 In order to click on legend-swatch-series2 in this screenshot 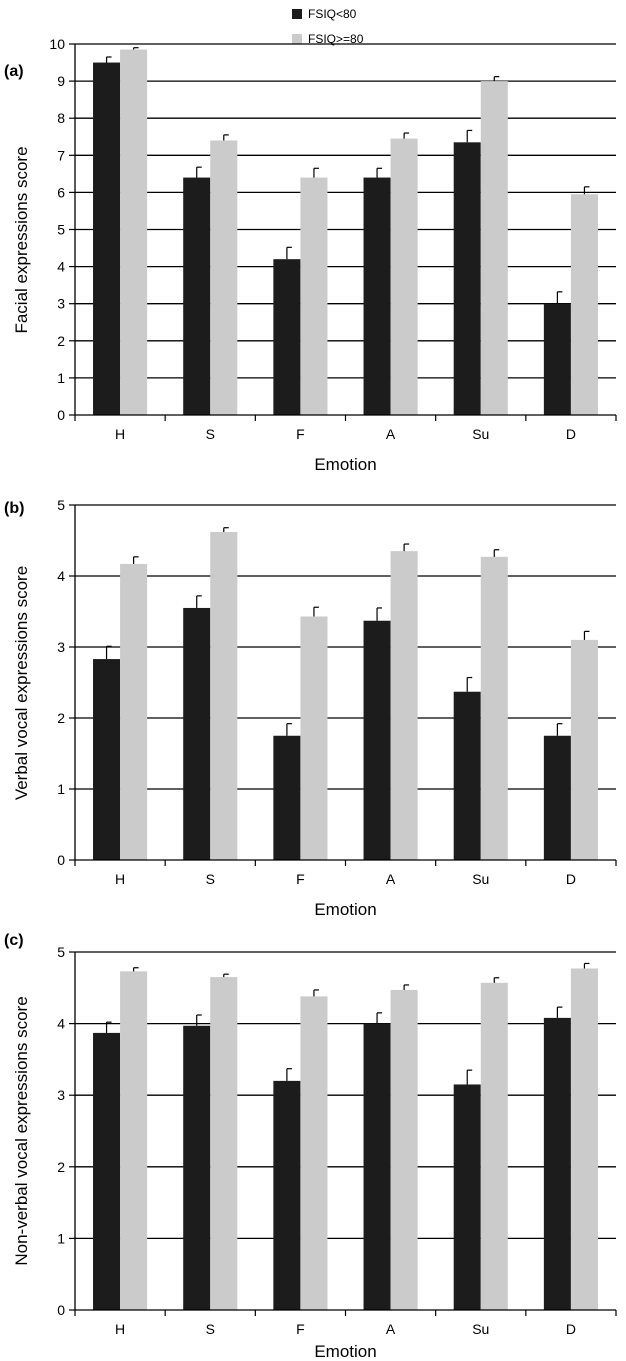, I will do `click(297, 39)`.